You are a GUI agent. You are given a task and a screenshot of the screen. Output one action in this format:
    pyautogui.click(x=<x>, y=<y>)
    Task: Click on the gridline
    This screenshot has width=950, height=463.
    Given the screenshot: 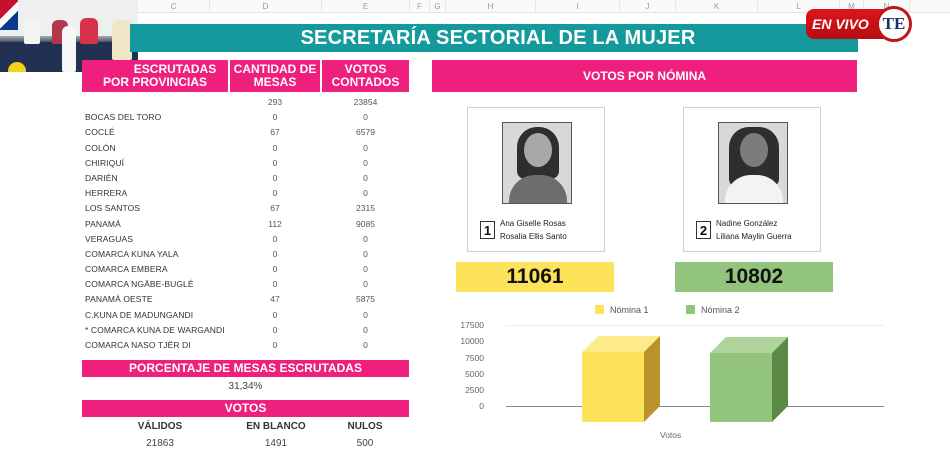 What is the action you would take?
    pyautogui.click(x=695, y=325)
    